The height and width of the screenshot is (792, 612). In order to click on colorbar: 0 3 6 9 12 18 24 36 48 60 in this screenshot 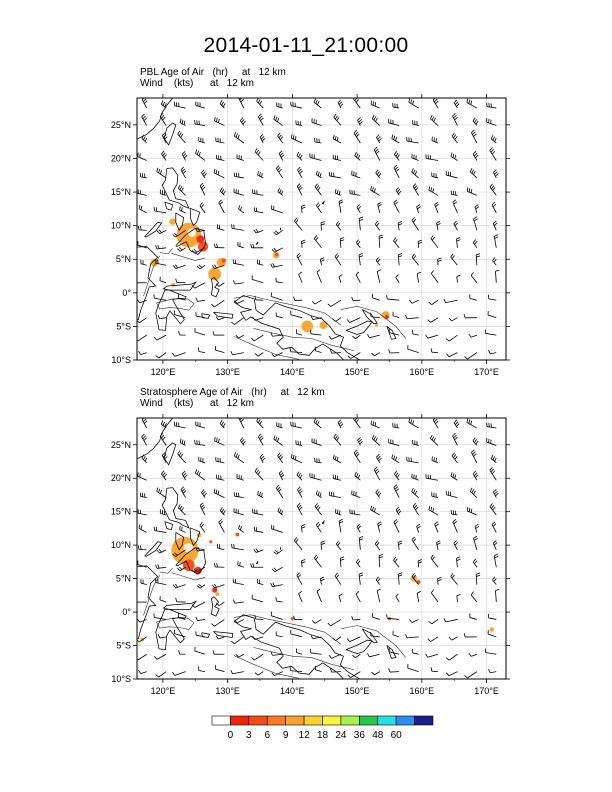, I will do `click(322, 728)`.